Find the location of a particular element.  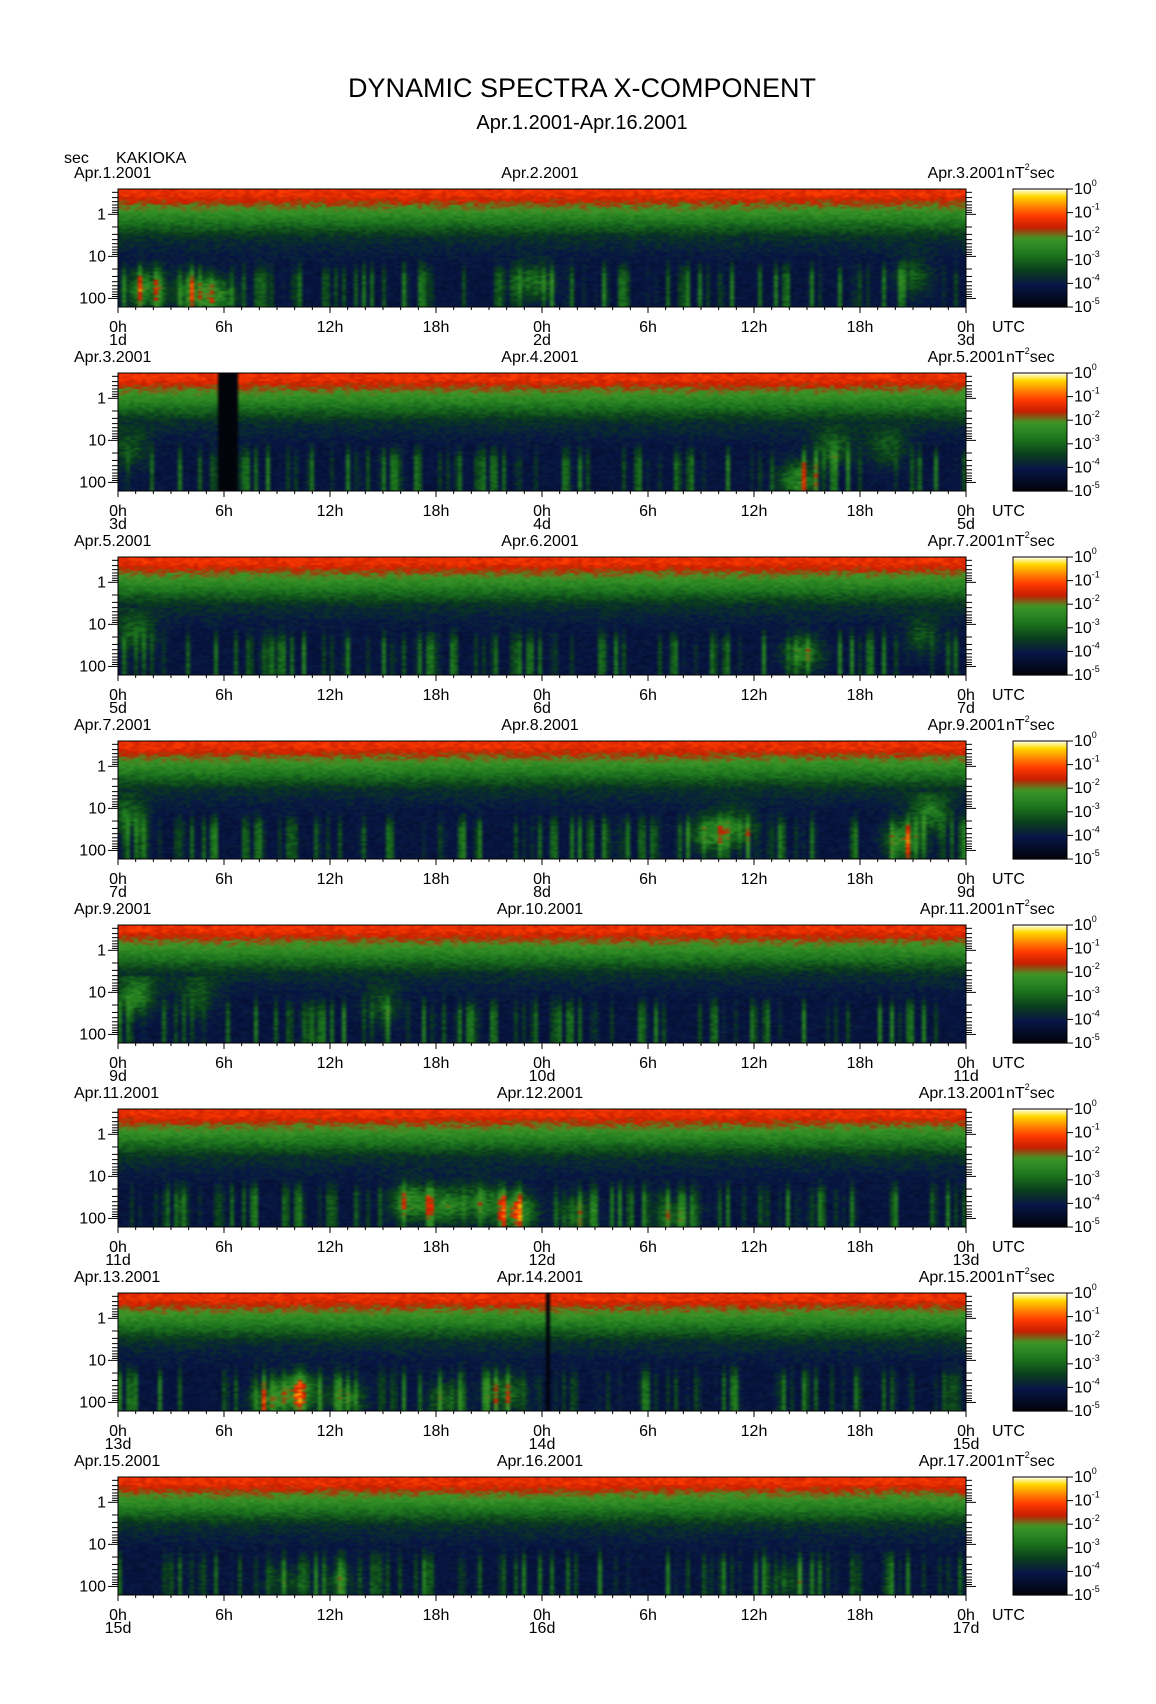

x-tick-label: 12h is located at coordinates (330, 1063).